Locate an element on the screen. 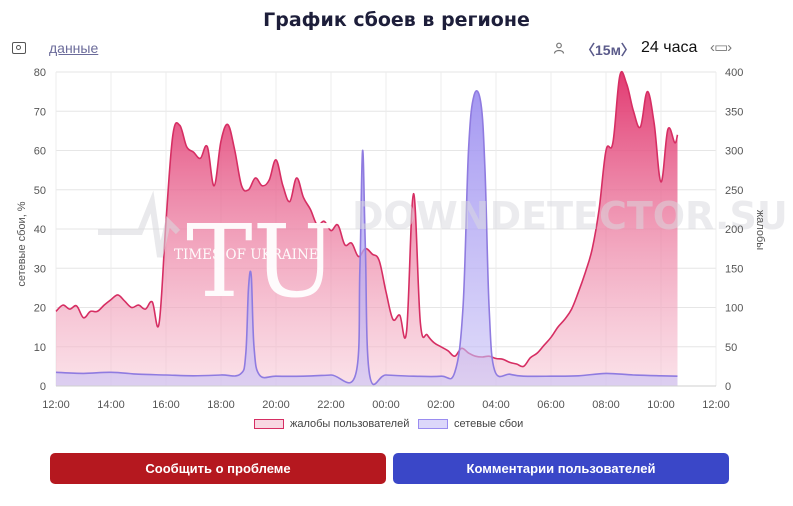 The height and width of the screenshot is (506, 793). y-left-tick-label: 70 is located at coordinates (40, 112).